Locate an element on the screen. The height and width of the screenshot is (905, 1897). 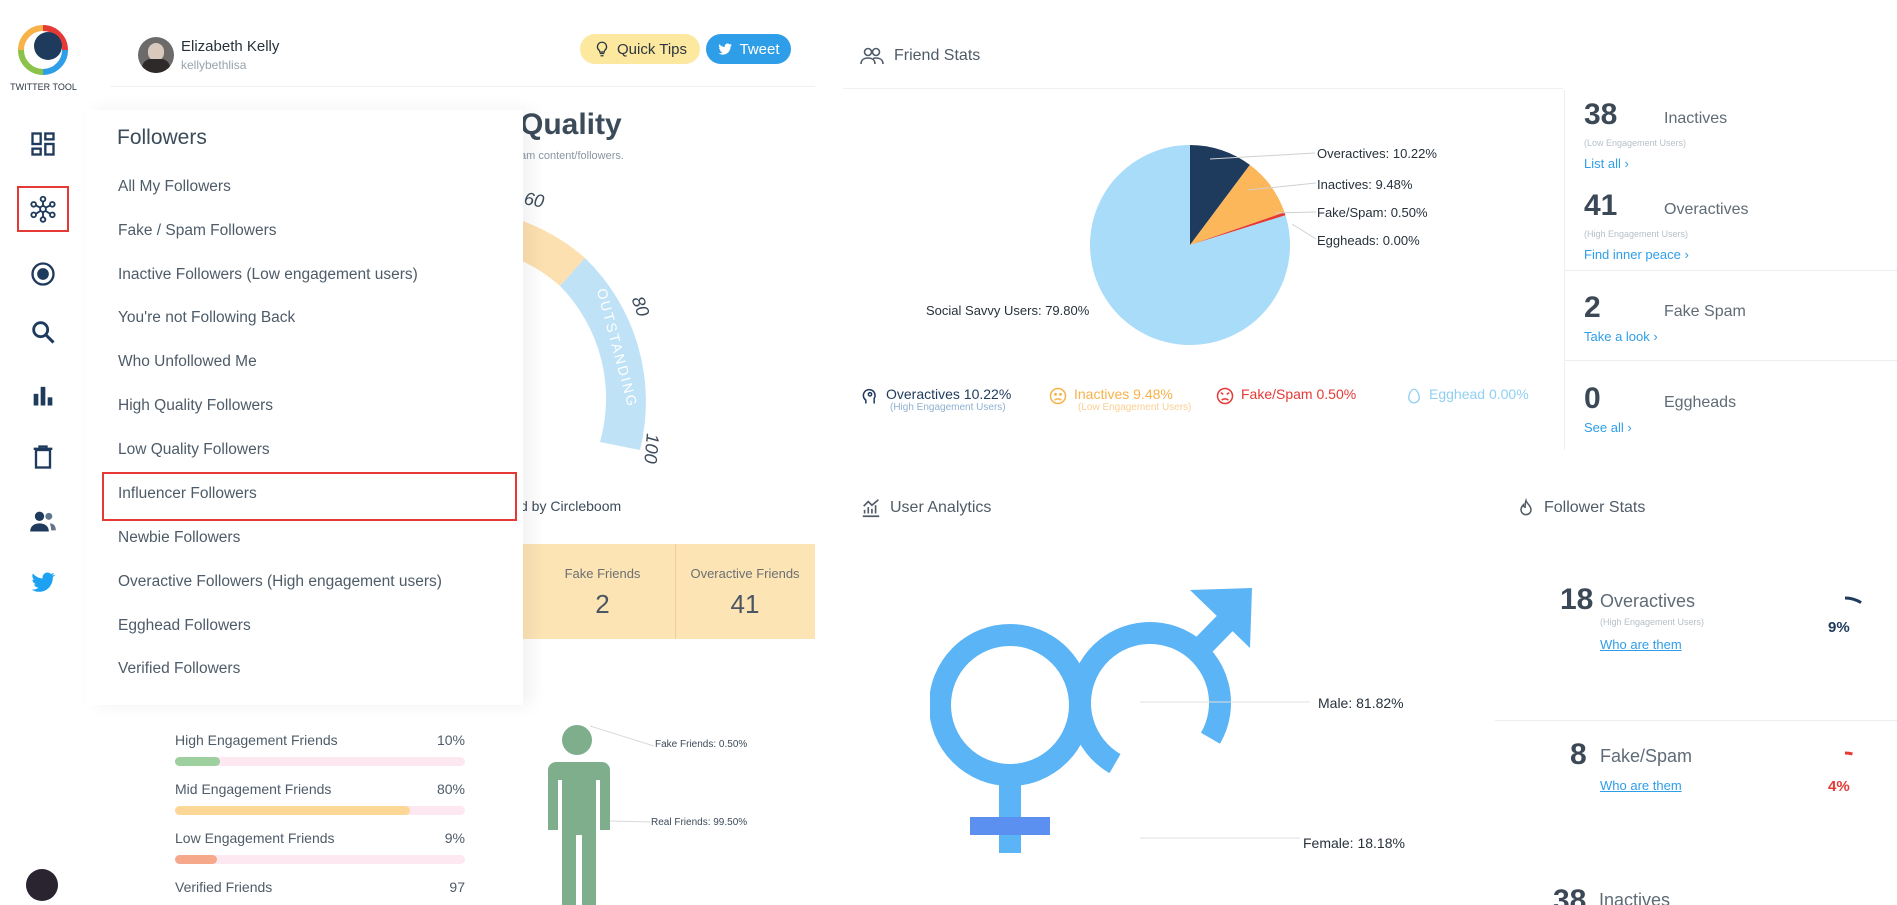
pie-label-social-savvy: Social Savvy Users: 79.80% is located at coordinates (1008, 310).